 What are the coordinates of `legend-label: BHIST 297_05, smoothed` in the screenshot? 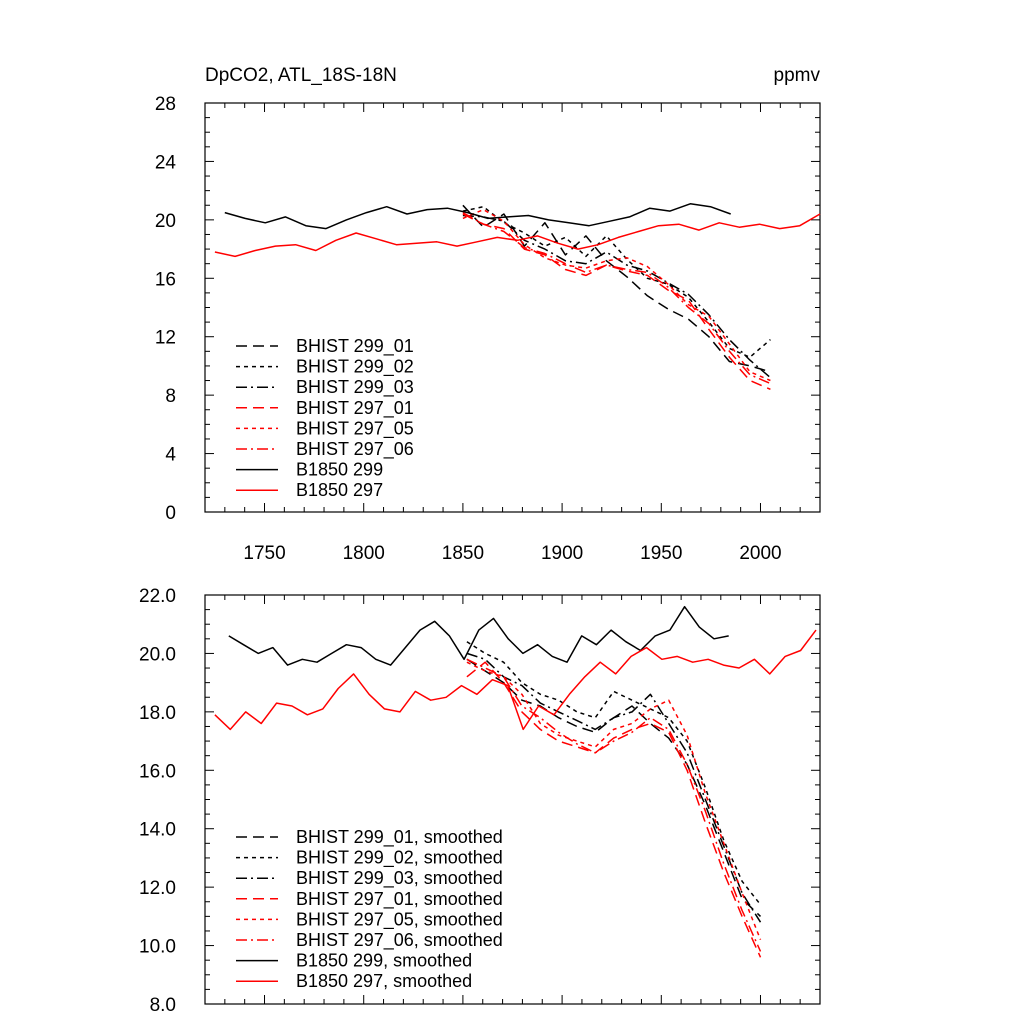 It's located at (399, 919).